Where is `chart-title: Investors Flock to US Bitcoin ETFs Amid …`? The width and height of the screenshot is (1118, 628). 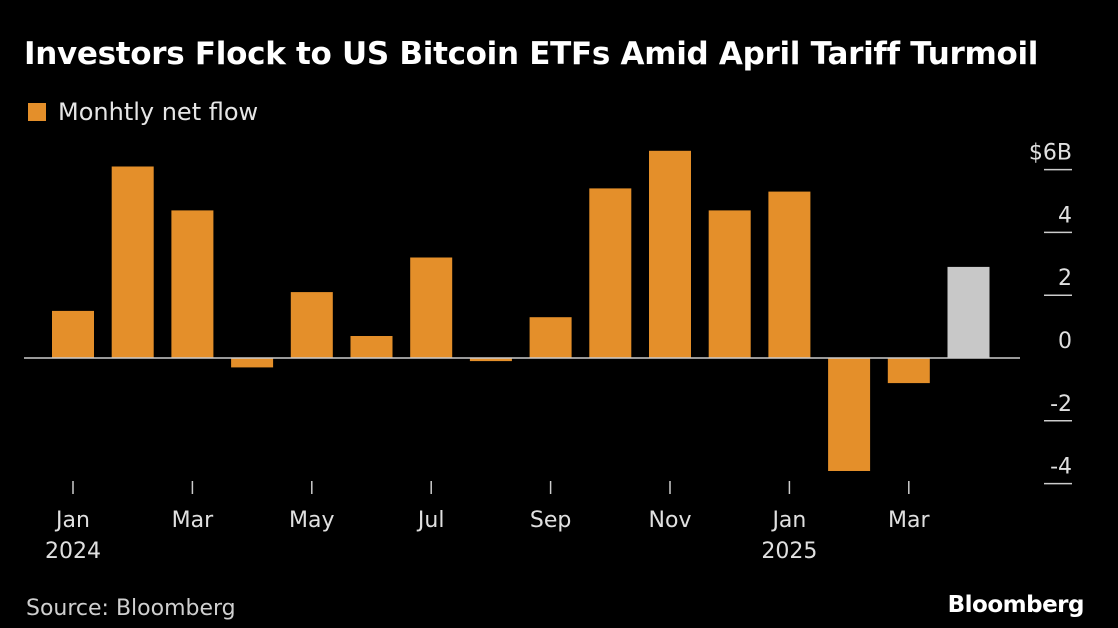 chart-title: Investors Flock to US Bitcoin ETFs Amid … is located at coordinates (531, 54).